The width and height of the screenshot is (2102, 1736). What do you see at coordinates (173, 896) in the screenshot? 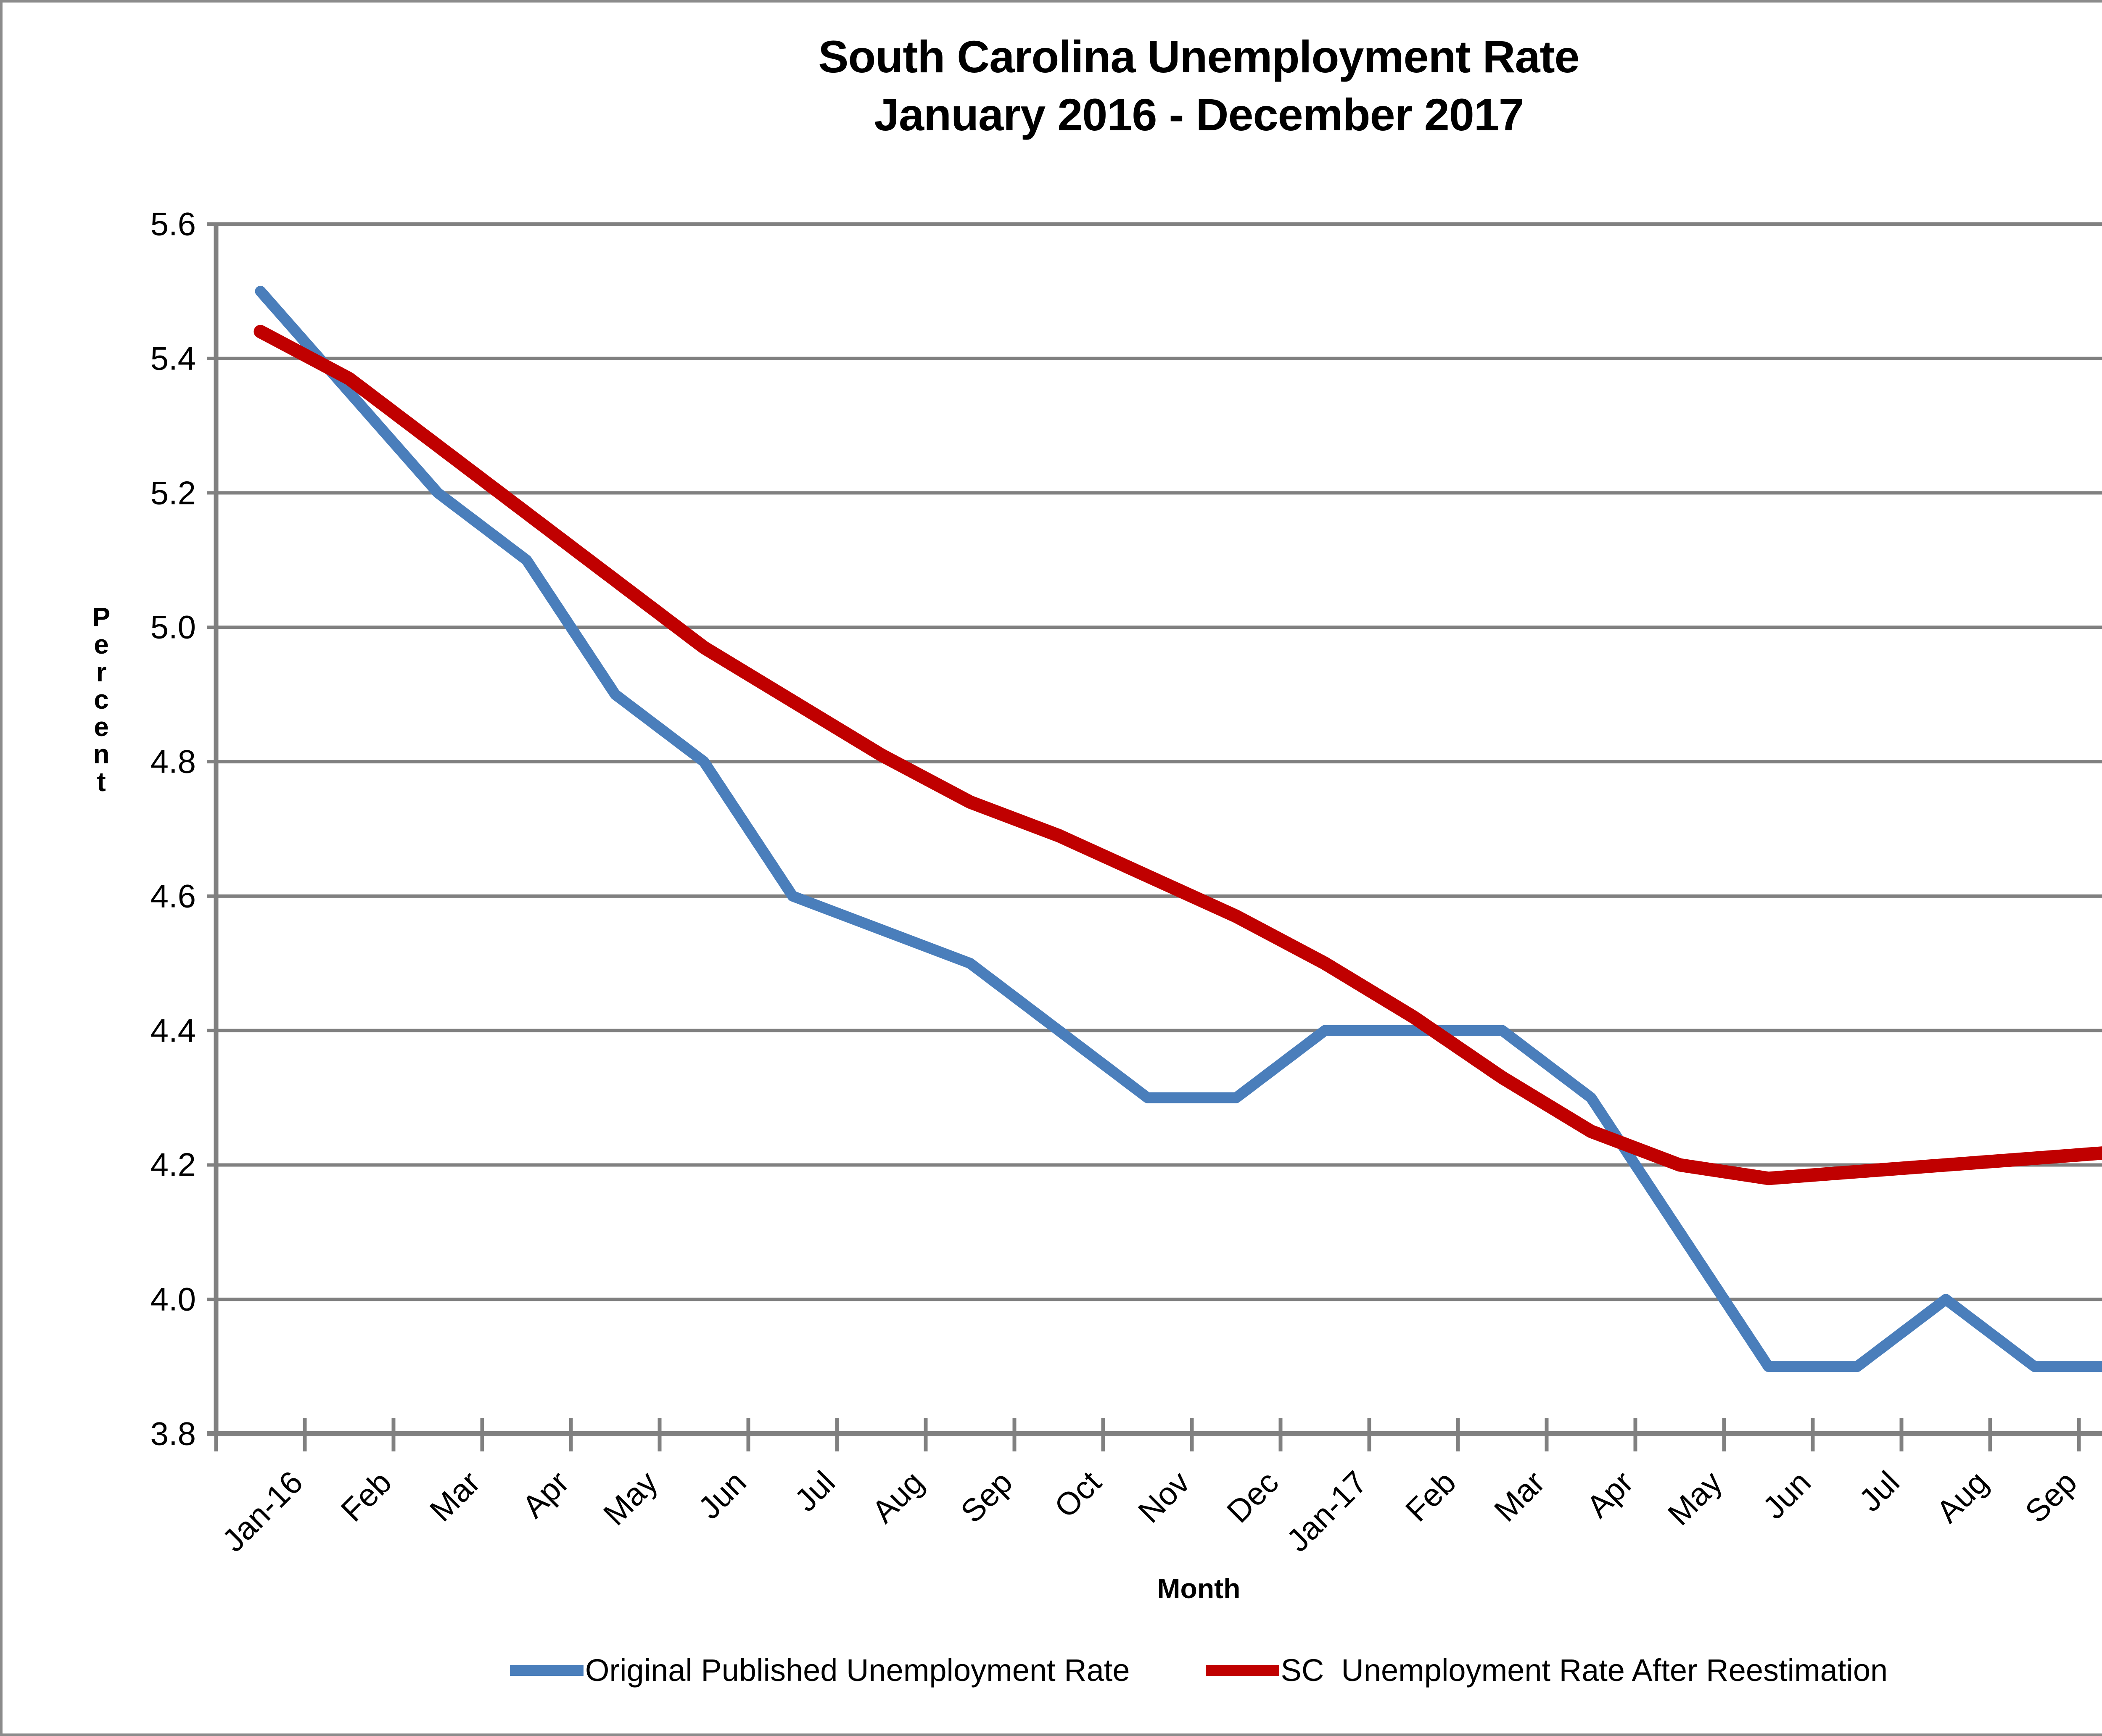
I see `y-axis-tick-label: 4.6` at bounding box center [173, 896].